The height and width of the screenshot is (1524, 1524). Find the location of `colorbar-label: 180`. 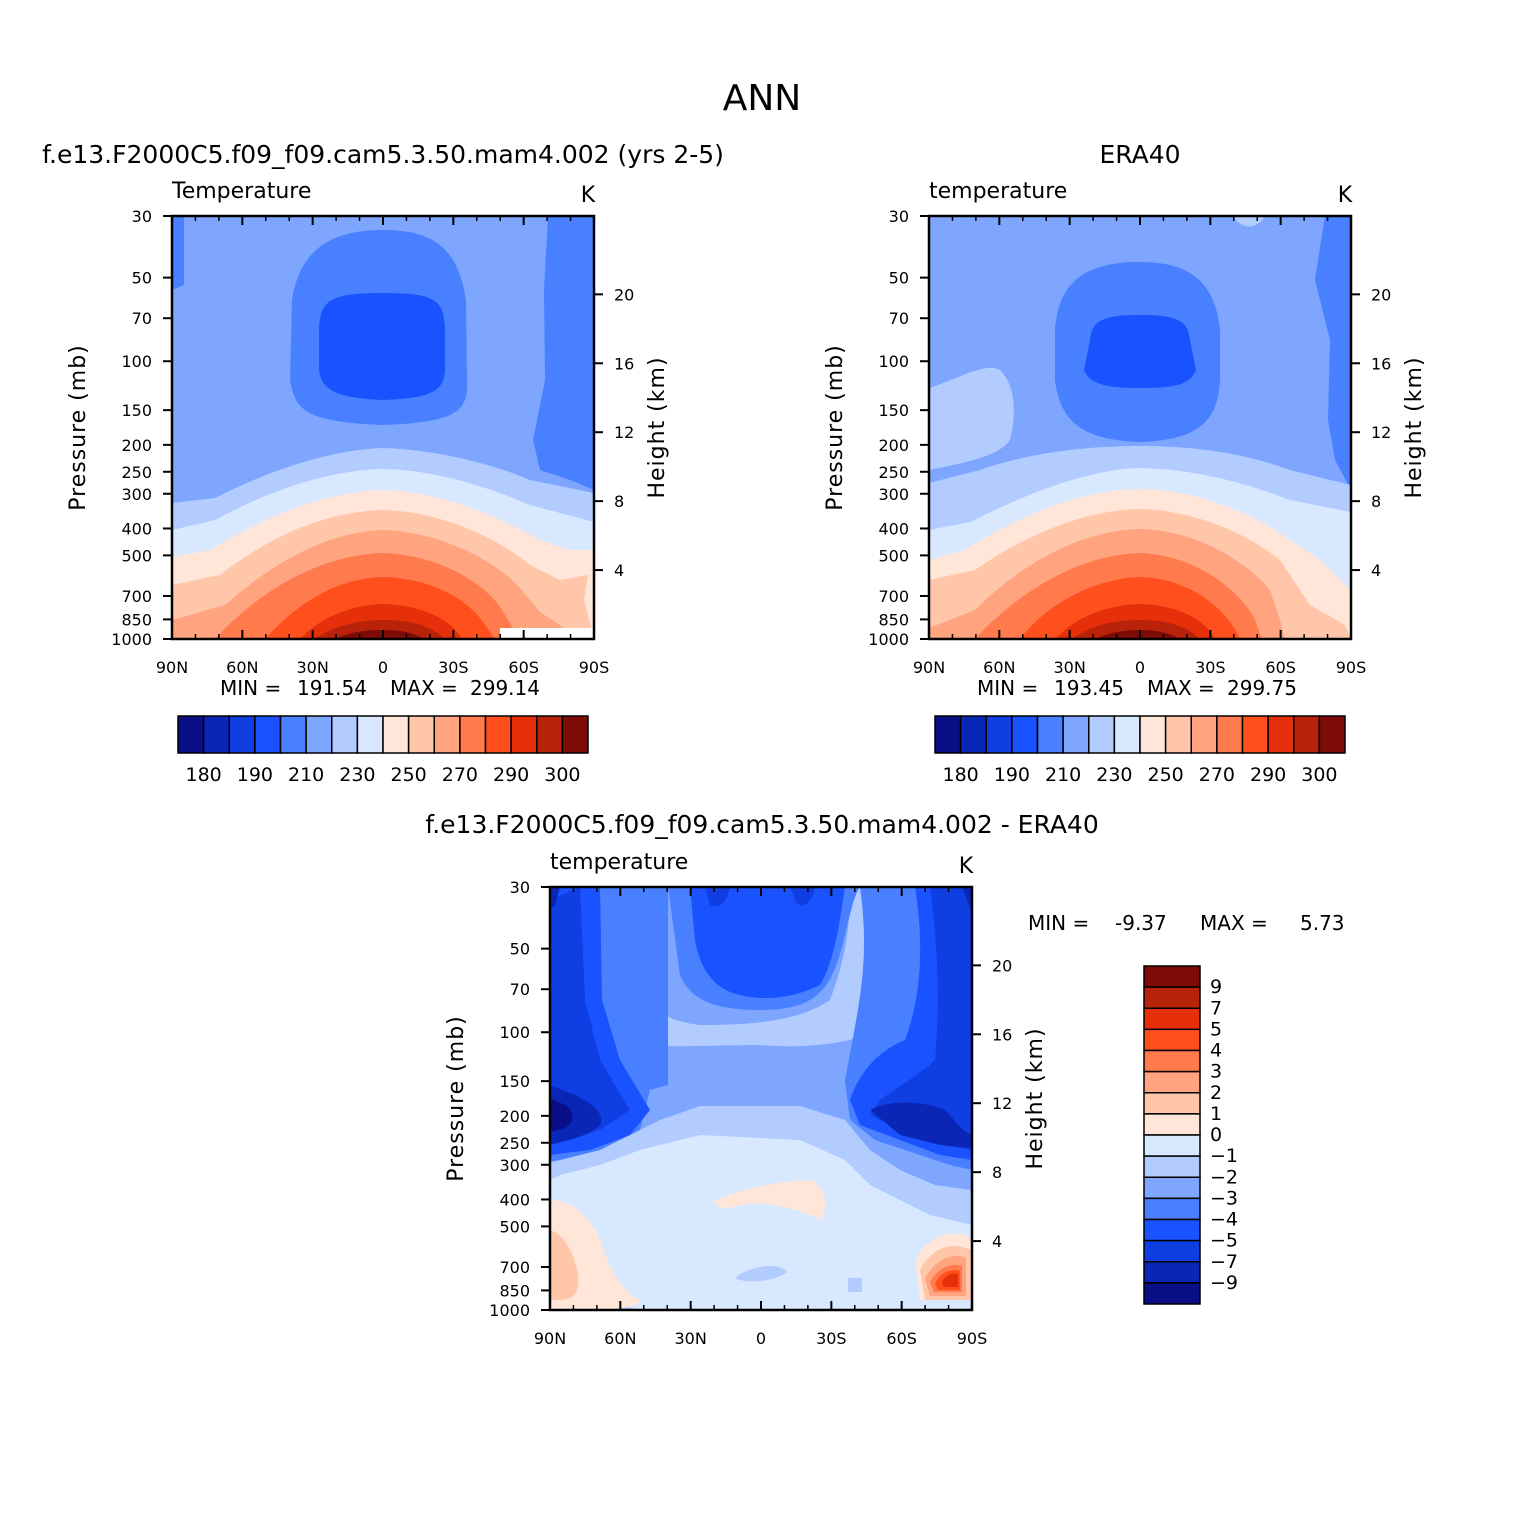

colorbar-label: 180 is located at coordinates (203, 775).